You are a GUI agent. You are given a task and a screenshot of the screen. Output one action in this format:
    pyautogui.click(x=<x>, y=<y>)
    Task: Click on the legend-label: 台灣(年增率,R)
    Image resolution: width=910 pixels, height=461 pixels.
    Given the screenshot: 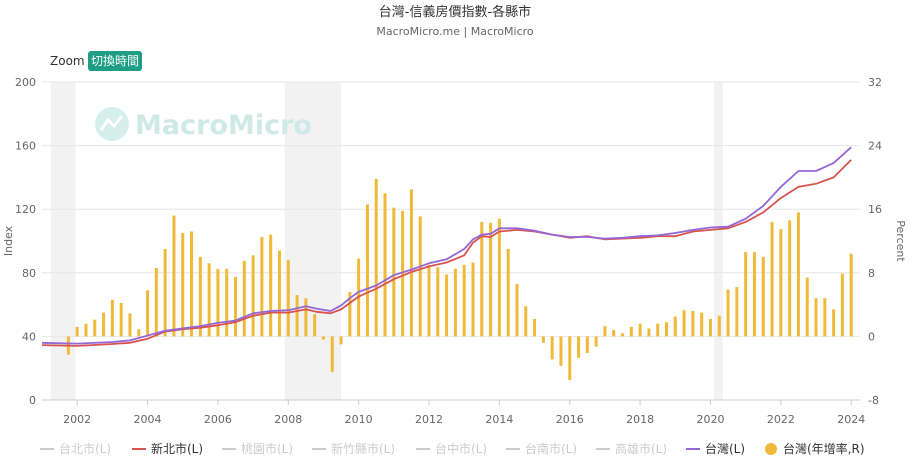 What is the action you would take?
    pyautogui.click(x=824, y=448)
    